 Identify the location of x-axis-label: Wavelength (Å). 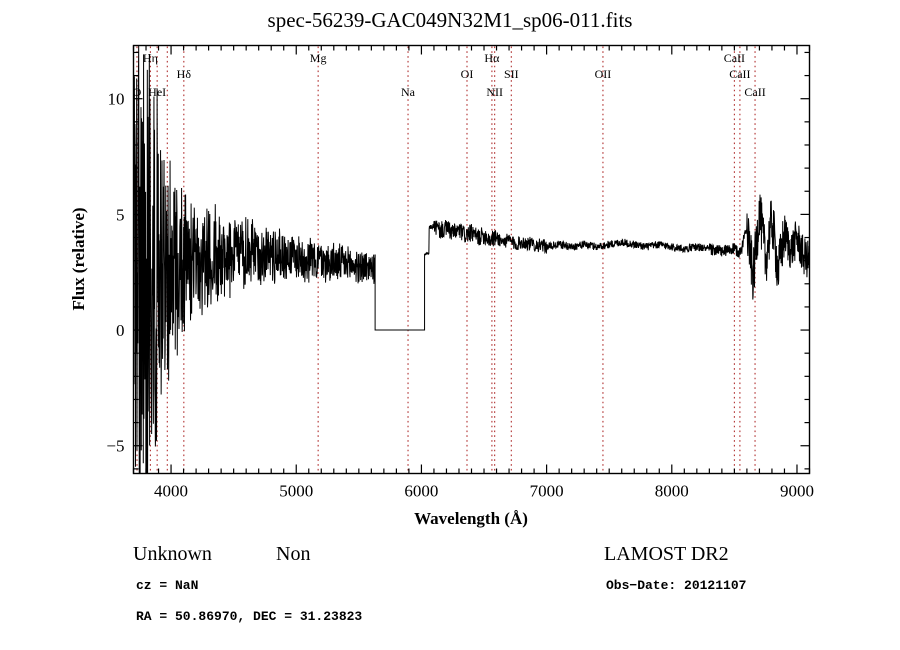
(471, 518).